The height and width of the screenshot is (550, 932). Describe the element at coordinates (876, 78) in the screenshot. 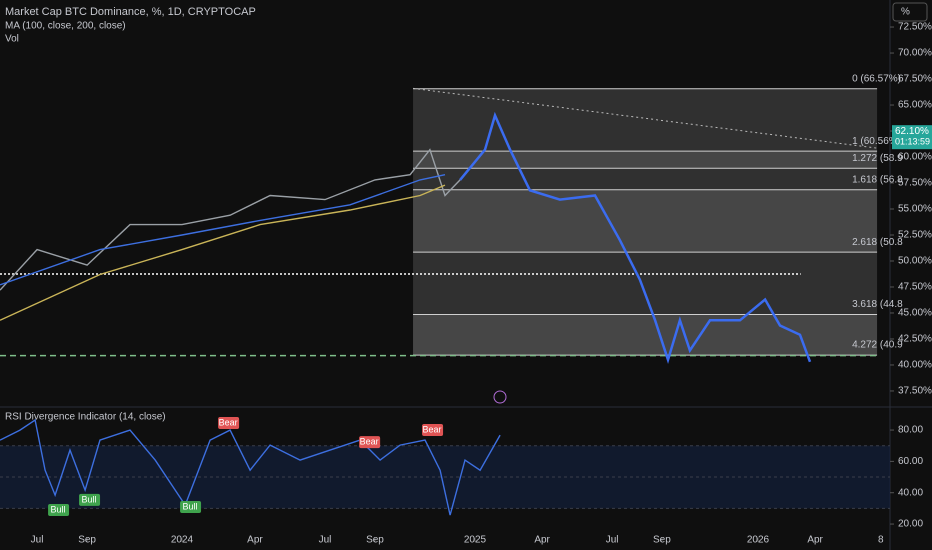

I see `fib-label: 0 (66.57%)` at that location.